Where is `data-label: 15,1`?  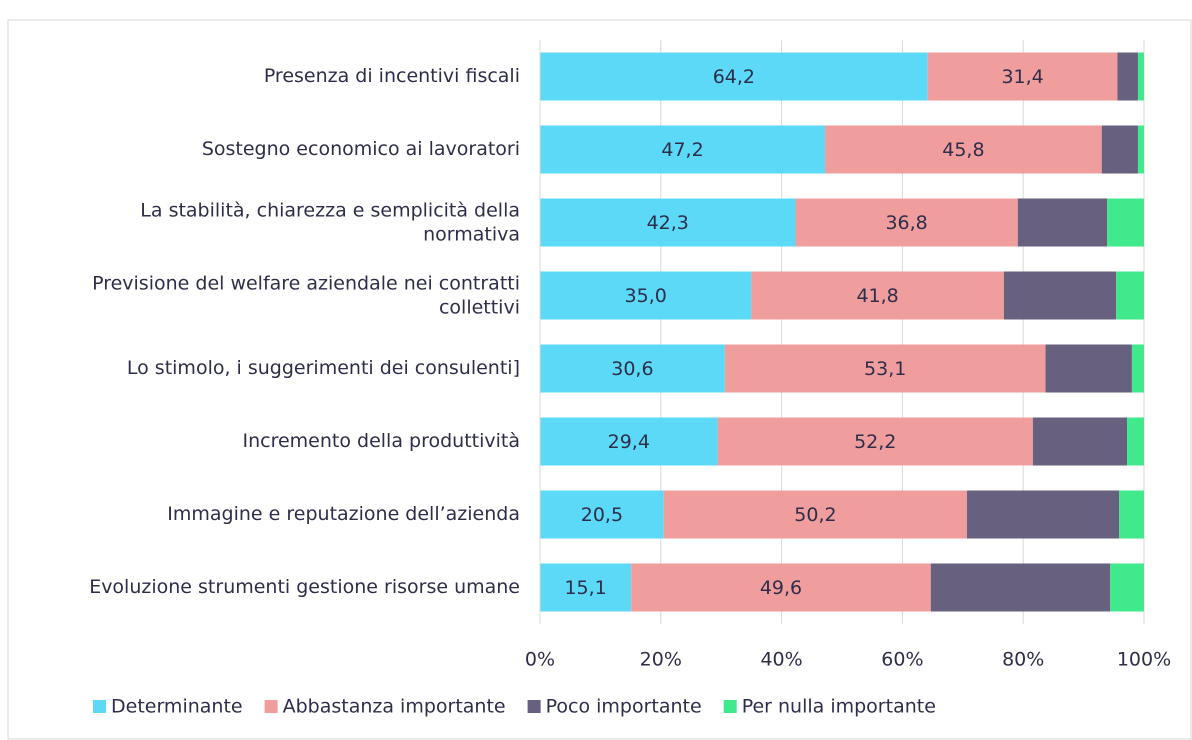
data-label: 15,1 is located at coordinates (585, 588).